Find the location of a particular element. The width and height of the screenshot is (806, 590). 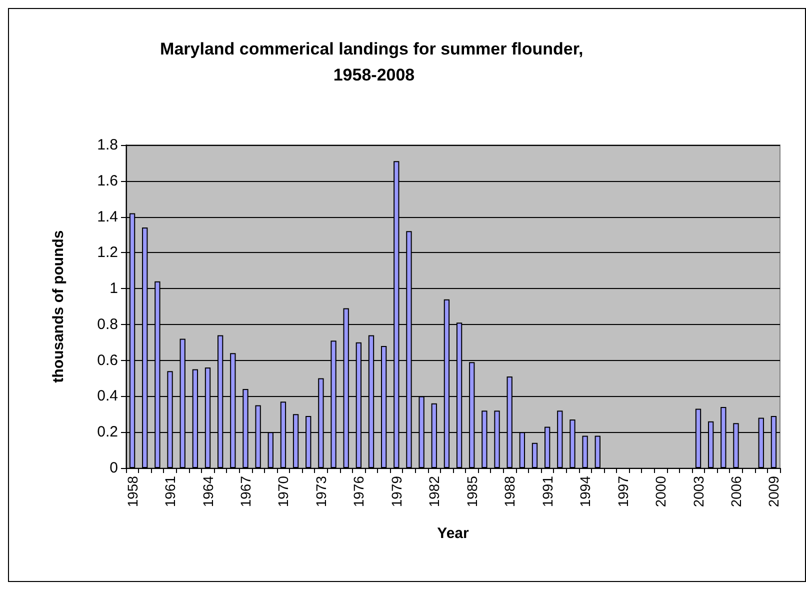

y-axis-title: thousands of pounds is located at coordinates (58, 306).